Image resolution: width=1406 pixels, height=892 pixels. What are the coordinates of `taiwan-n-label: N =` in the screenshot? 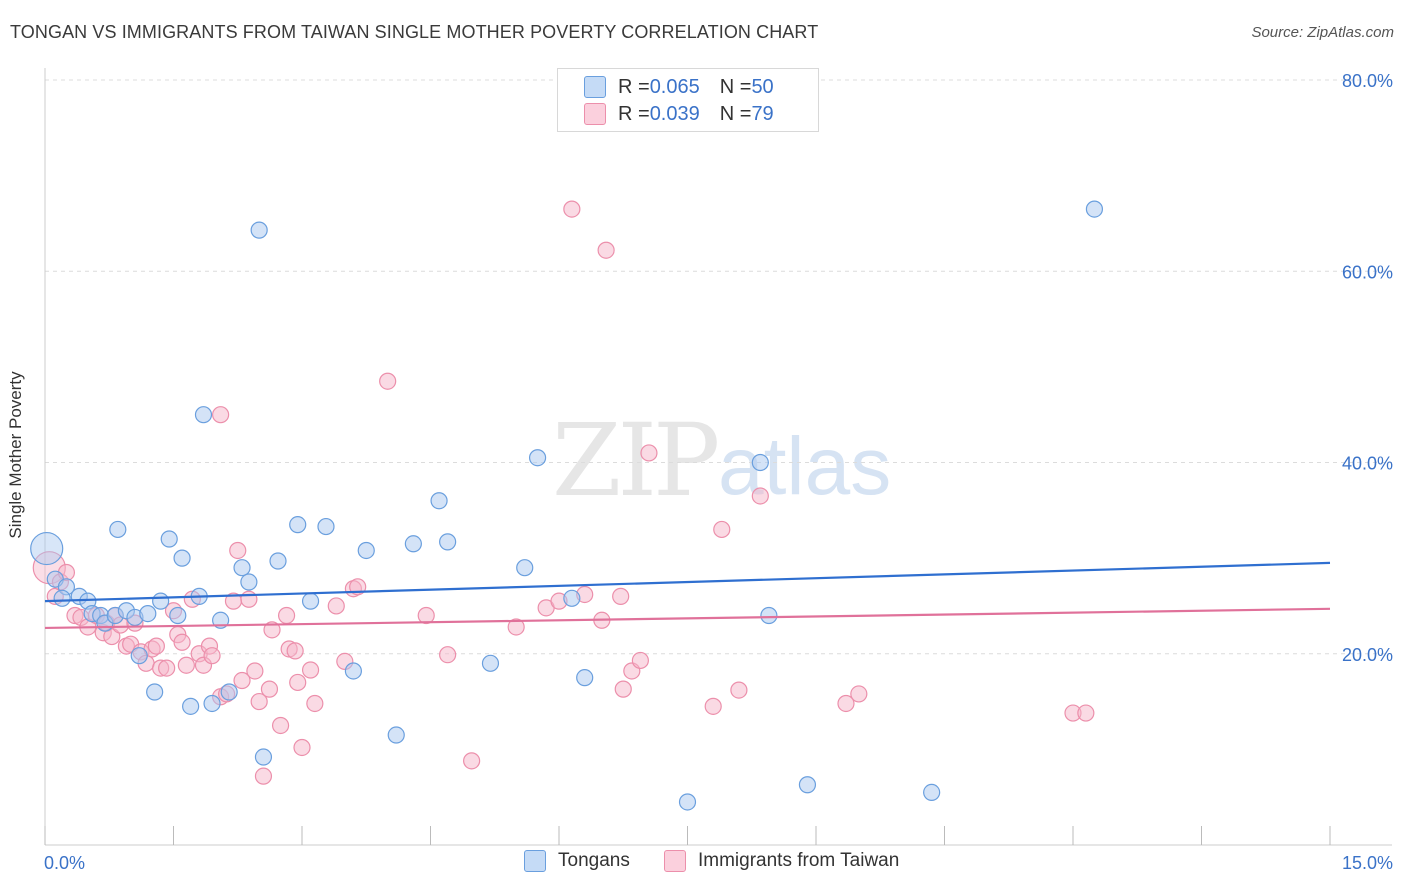 It's located at (735, 113).